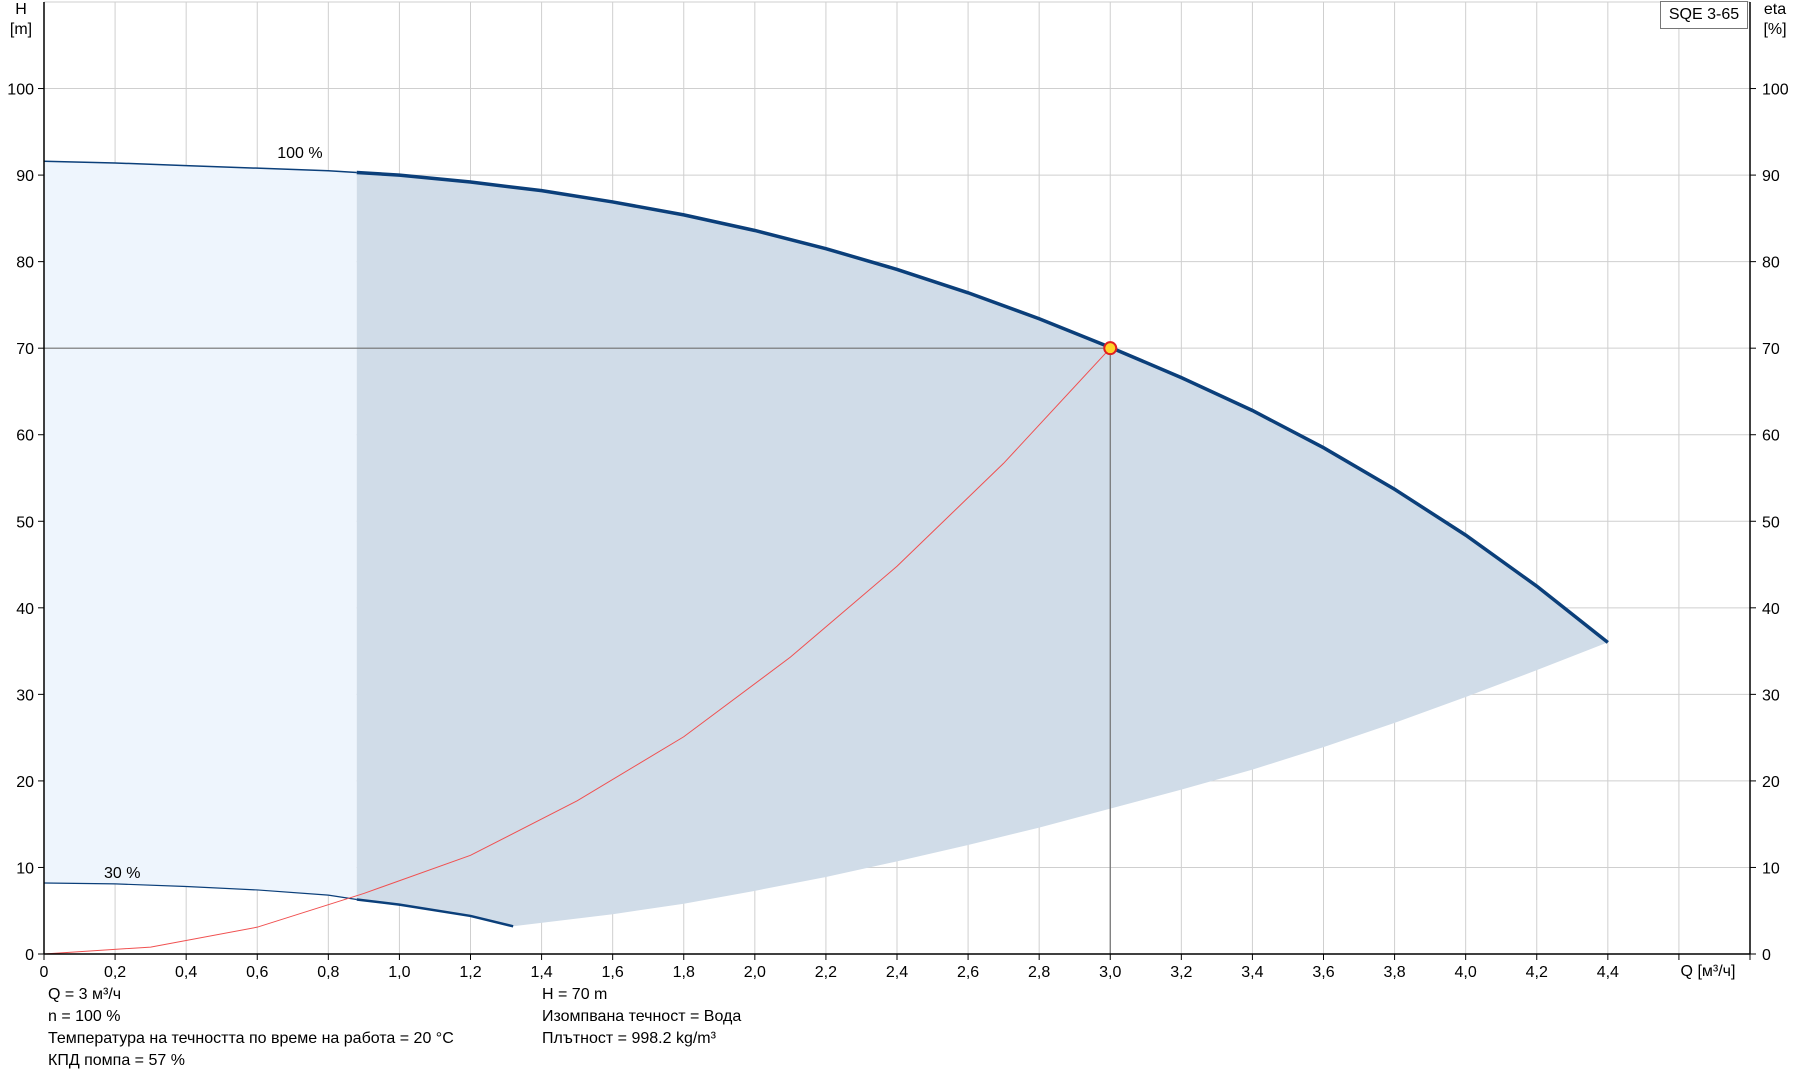  I want to click on x-tick-label: 4,4, so click(1608, 972).